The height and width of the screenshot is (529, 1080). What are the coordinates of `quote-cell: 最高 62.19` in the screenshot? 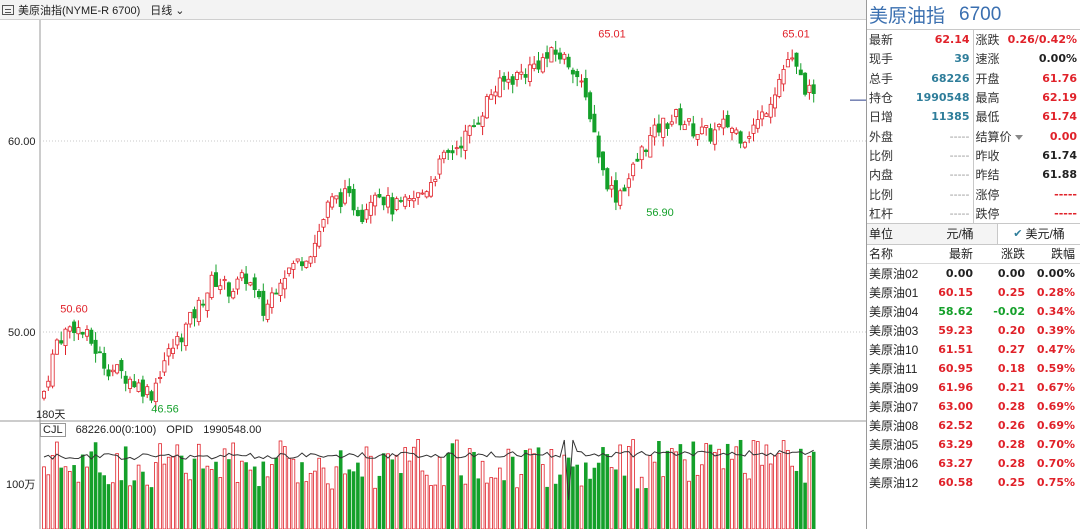 It's located at (1027, 97).